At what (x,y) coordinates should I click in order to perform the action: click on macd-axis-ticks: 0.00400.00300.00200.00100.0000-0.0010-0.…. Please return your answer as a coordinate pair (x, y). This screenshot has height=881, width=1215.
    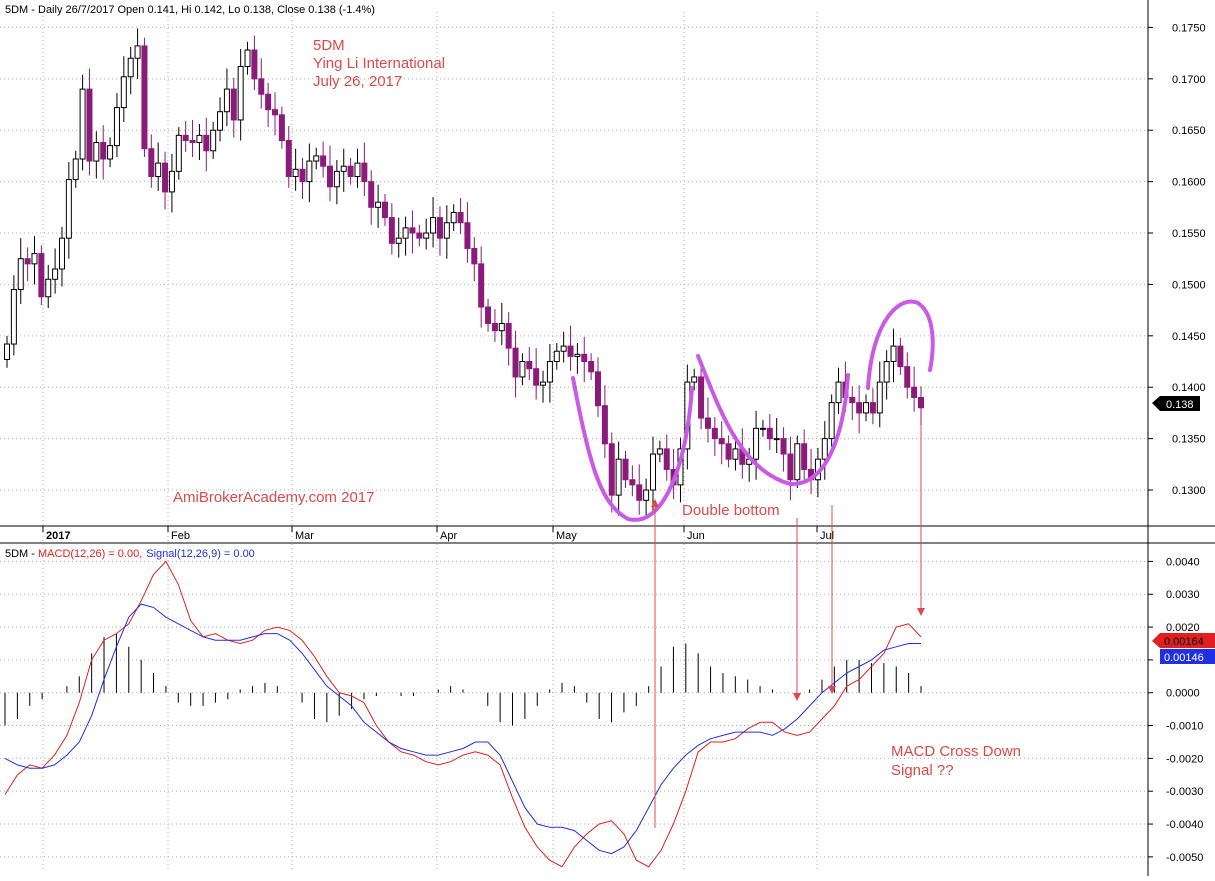
    Looking at the image, I should click on (1175, 710).